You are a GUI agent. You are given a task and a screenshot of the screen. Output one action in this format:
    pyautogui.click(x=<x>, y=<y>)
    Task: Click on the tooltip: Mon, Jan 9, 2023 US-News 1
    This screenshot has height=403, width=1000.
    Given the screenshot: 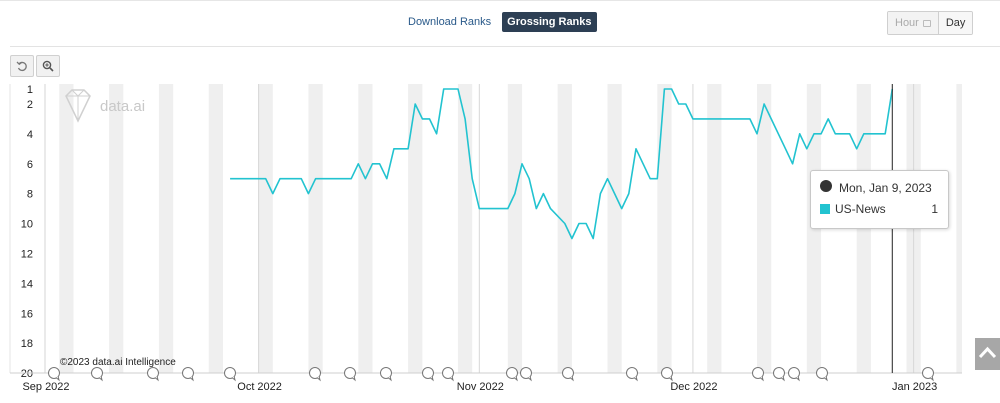 What is the action you would take?
    pyautogui.click(x=879, y=199)
    